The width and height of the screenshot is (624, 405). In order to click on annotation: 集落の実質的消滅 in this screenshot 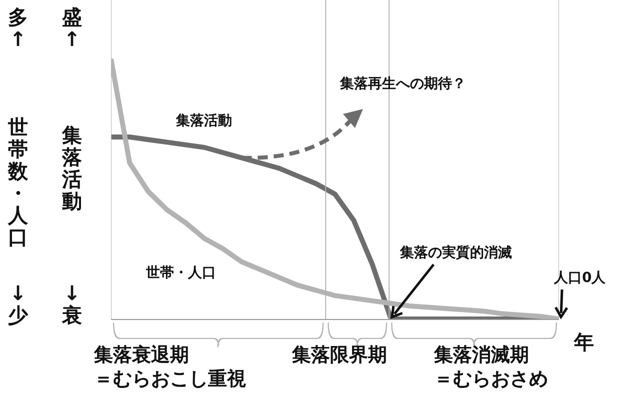, I will do `click(456, 253)`.